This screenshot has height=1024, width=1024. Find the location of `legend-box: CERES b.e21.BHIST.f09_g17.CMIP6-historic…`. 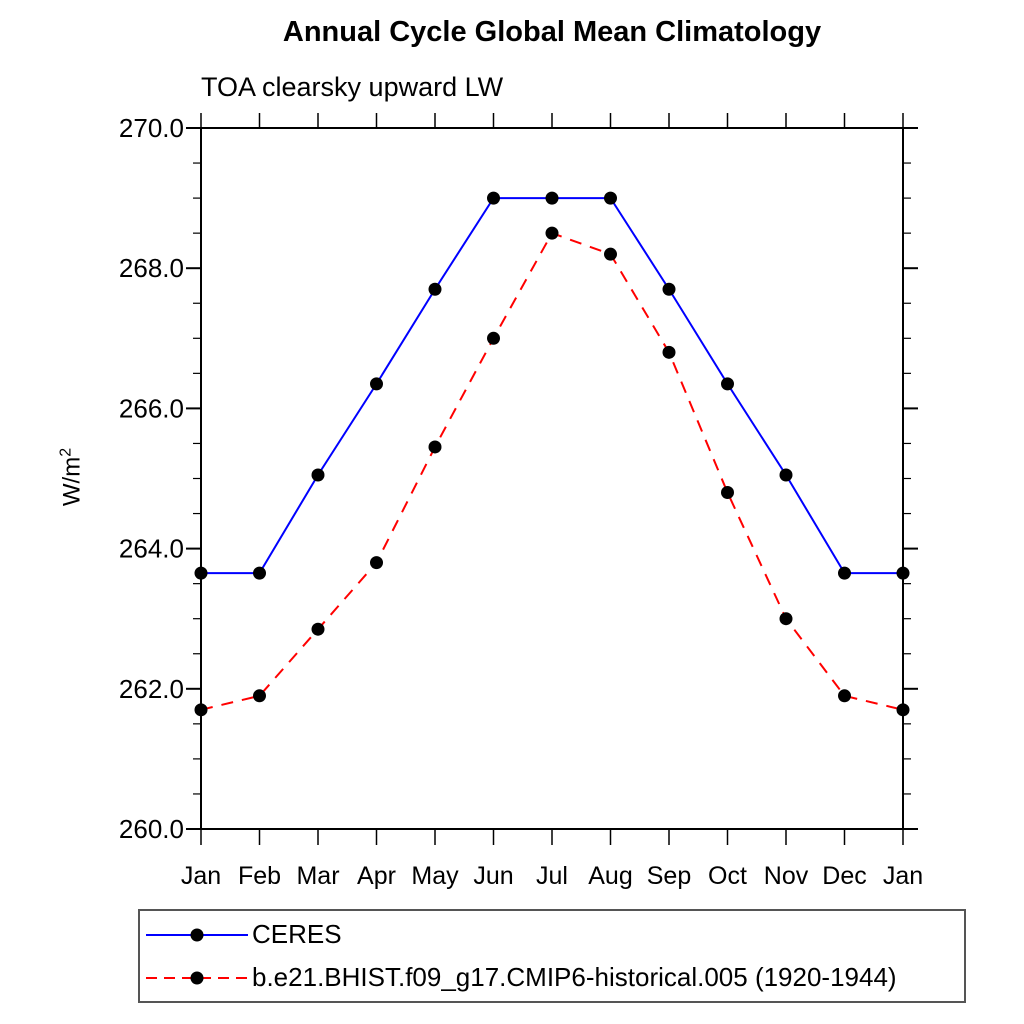

legend-box: CERES b.e21.BHIST.f09_g17.CMIP6-historic… is located at coordinates (552, 956).